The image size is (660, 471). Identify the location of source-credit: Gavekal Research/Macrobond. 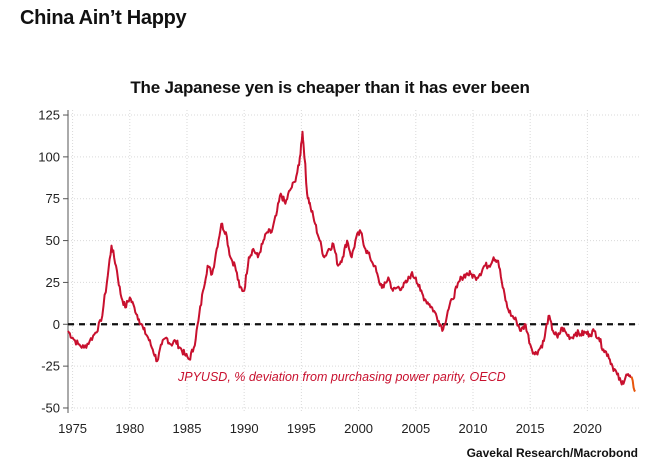
(552, 453).